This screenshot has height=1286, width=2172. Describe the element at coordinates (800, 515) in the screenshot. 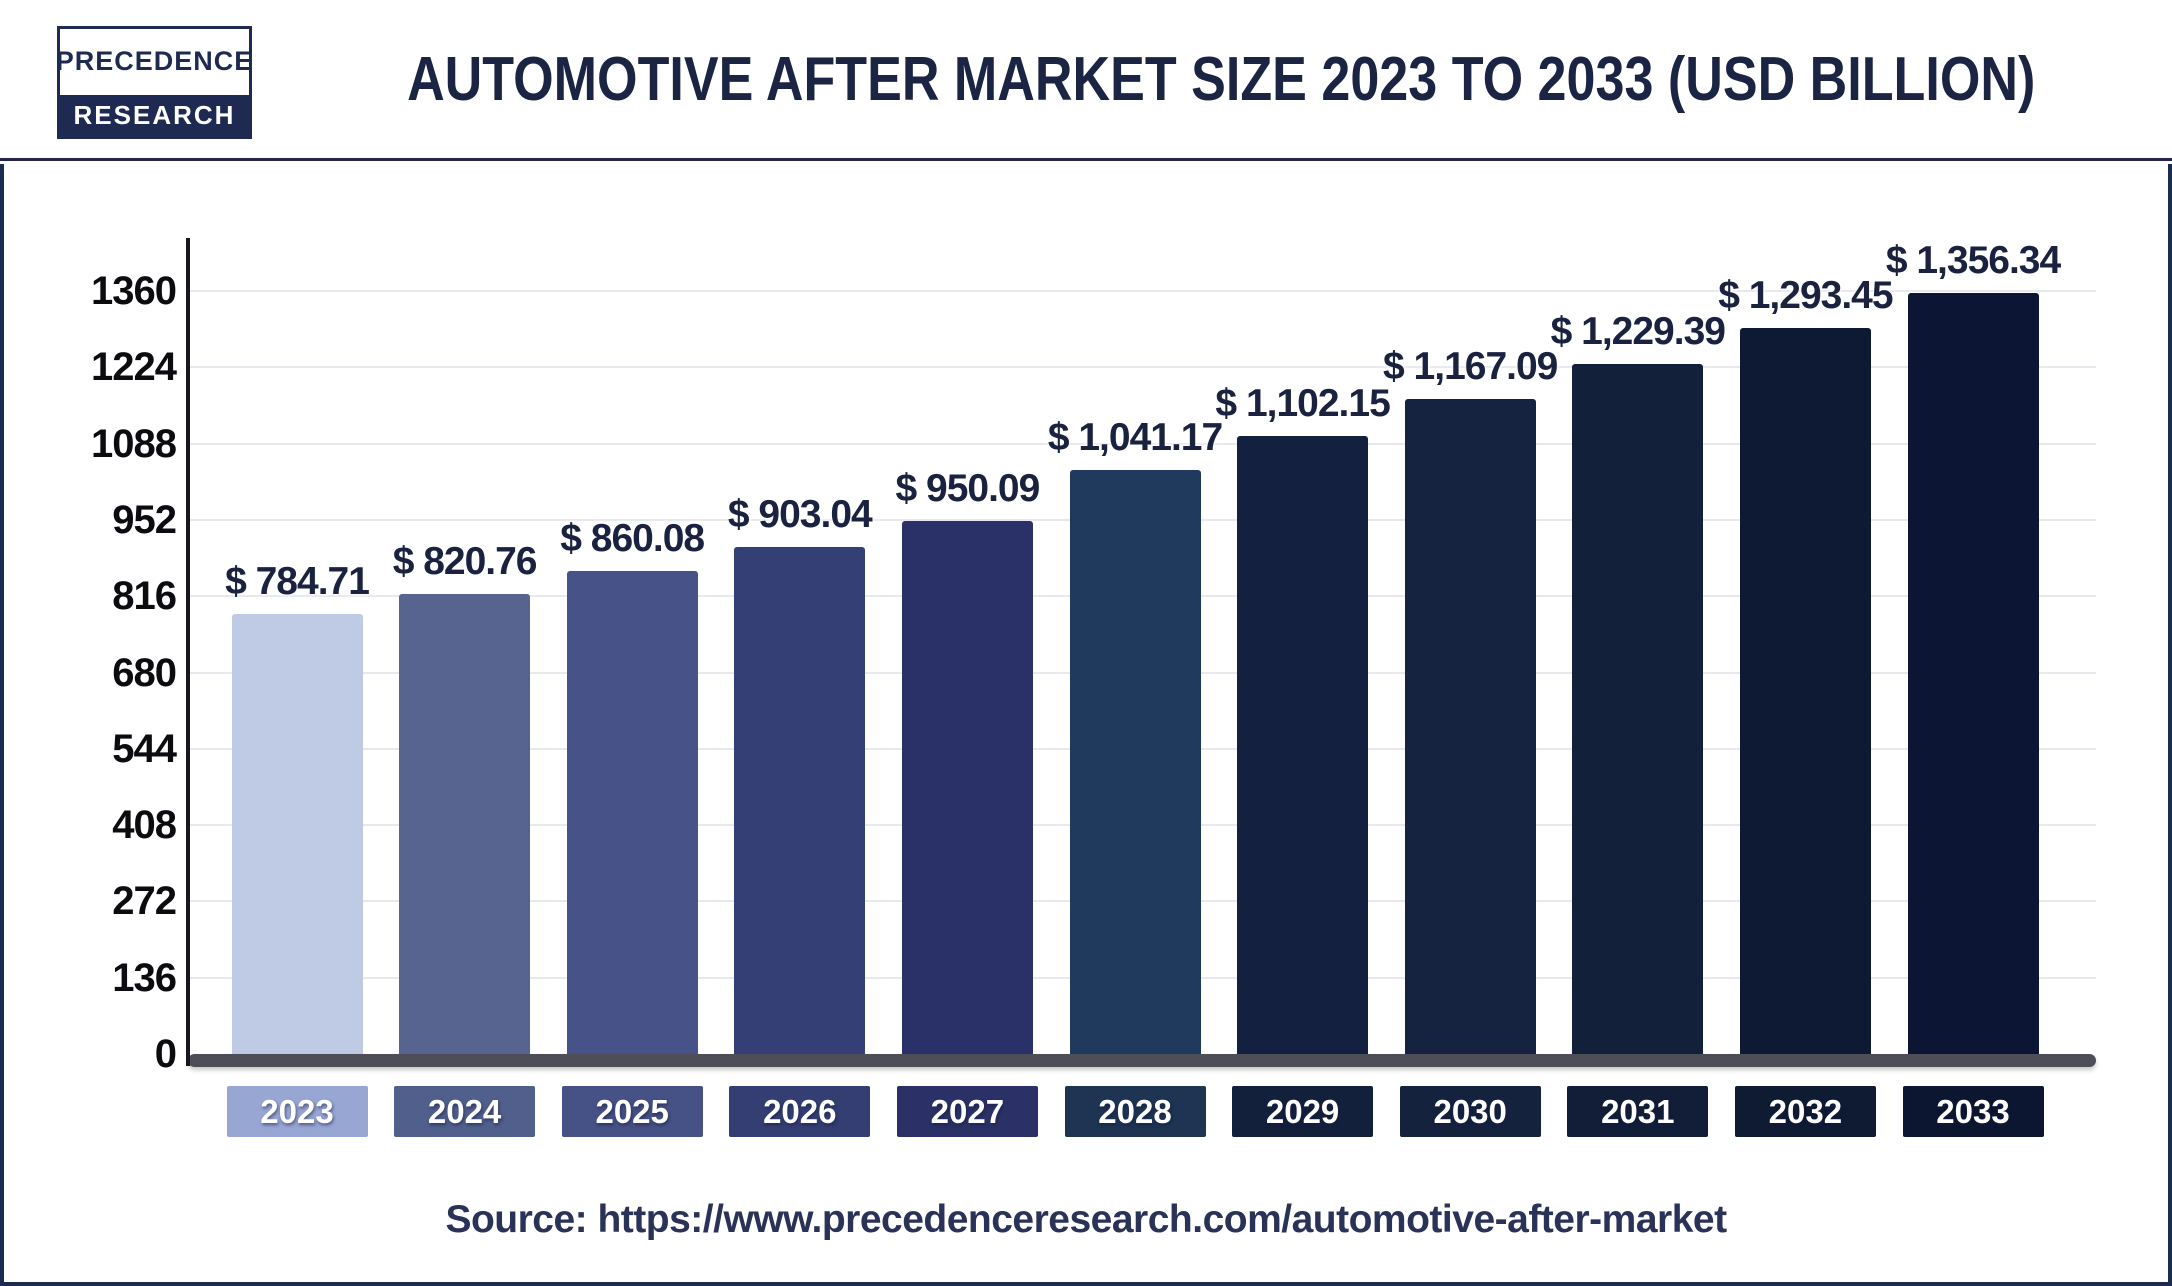

I see `bar-value-label-2026: $ 903.04` at that location.